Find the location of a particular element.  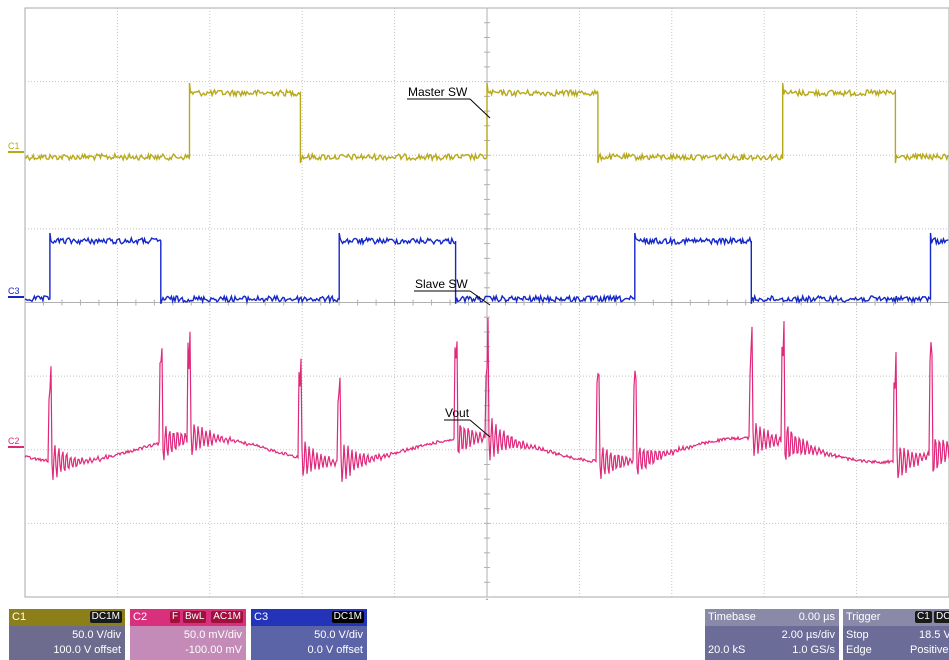

c2-panel: C2 F BwL AC1M 50.0 mV/div -100.00 mV is located at coordinates (188, 634).